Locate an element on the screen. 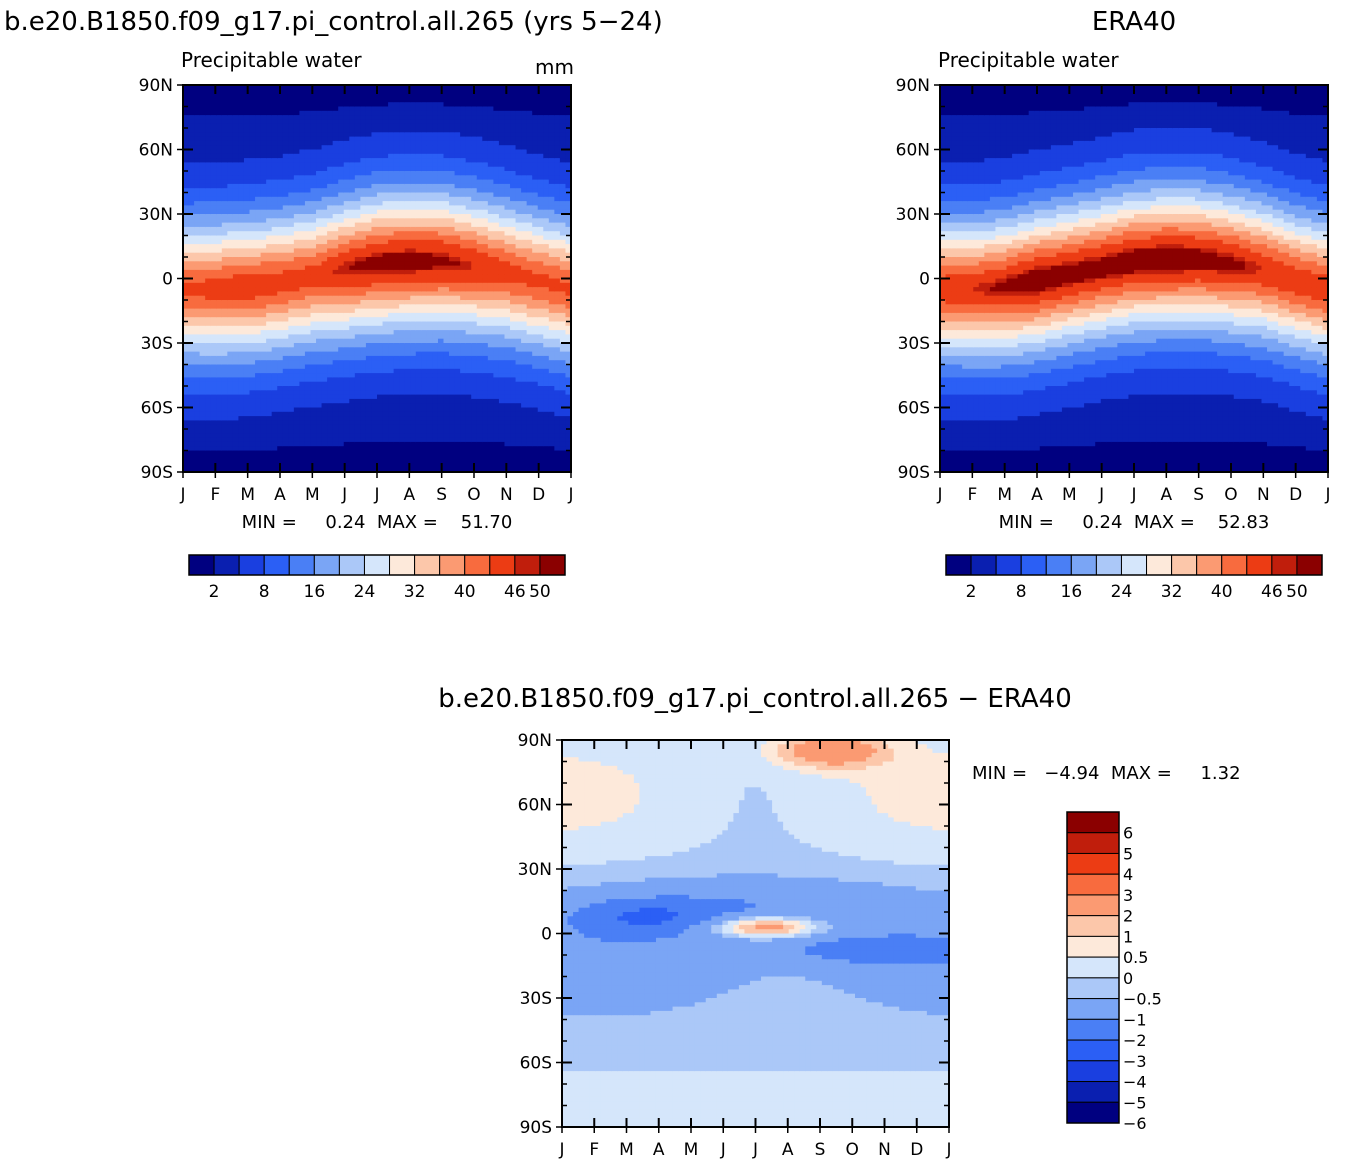 This screenshot has height=1170, width=1345. panel-b-y-tick-label: 90N is located at coordinates (913, 86).